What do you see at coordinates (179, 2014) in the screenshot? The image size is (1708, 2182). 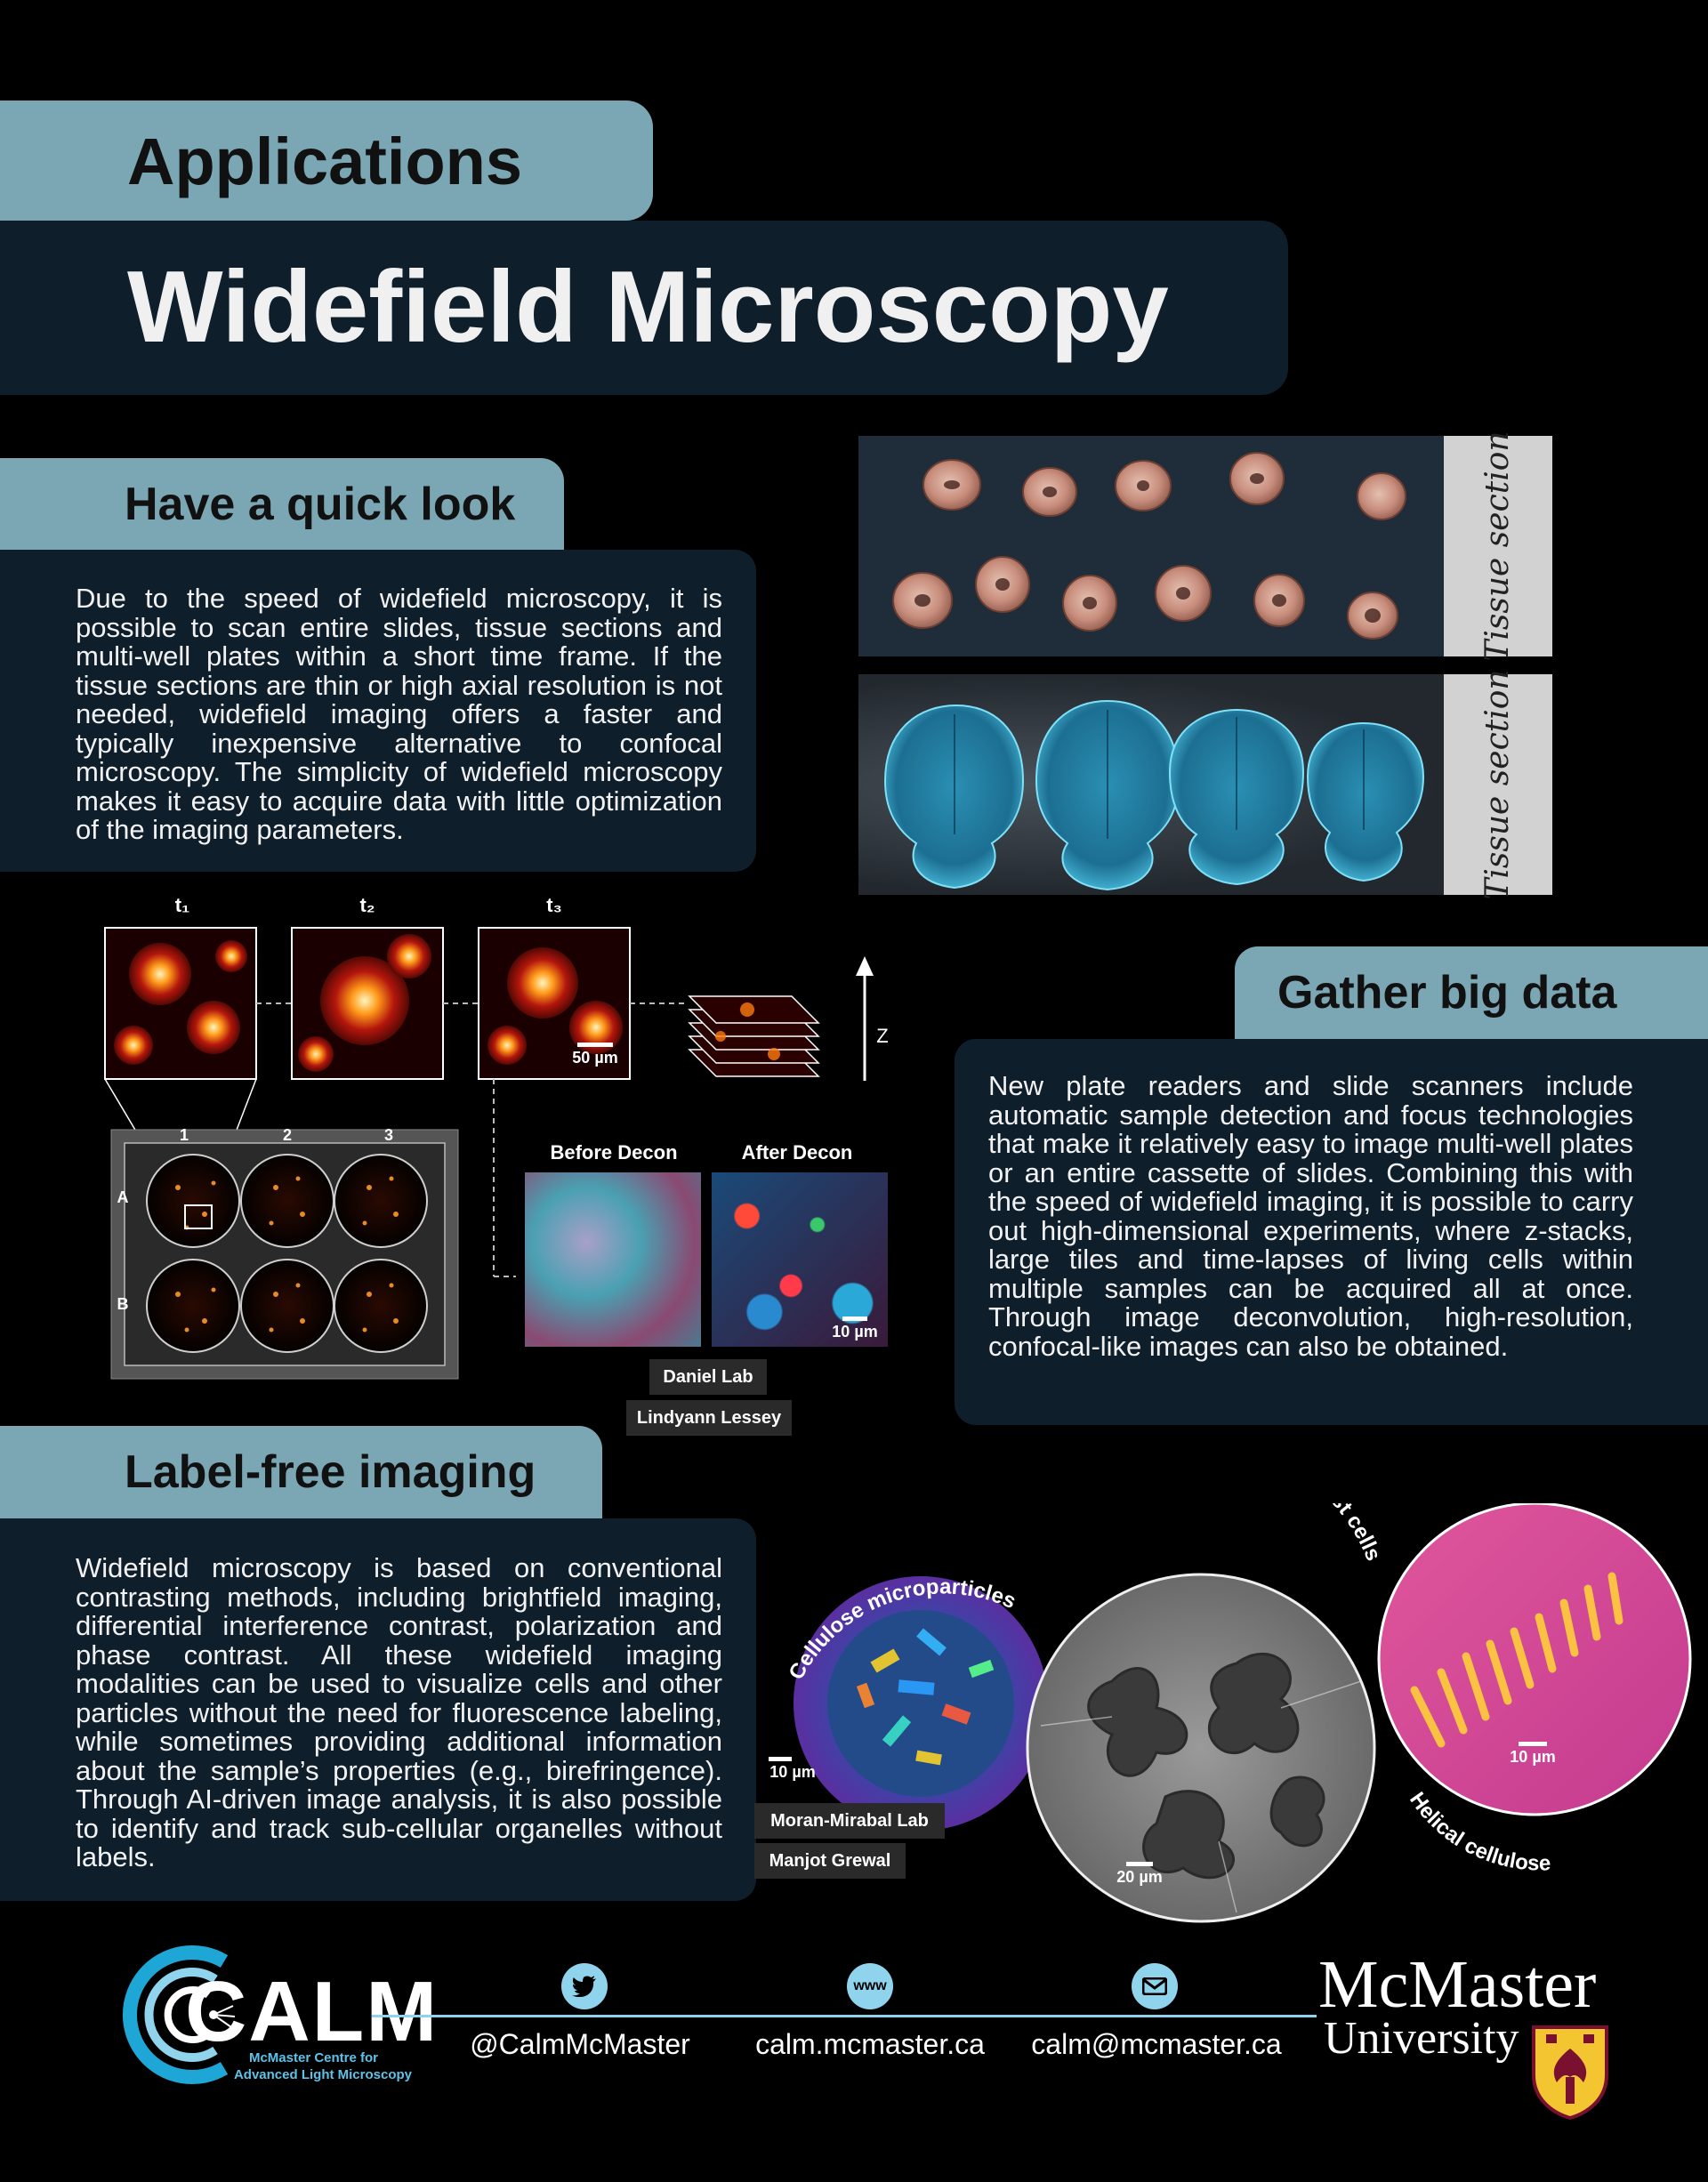 I see `calm-logo-mark` at bounding box center [179, 2014].